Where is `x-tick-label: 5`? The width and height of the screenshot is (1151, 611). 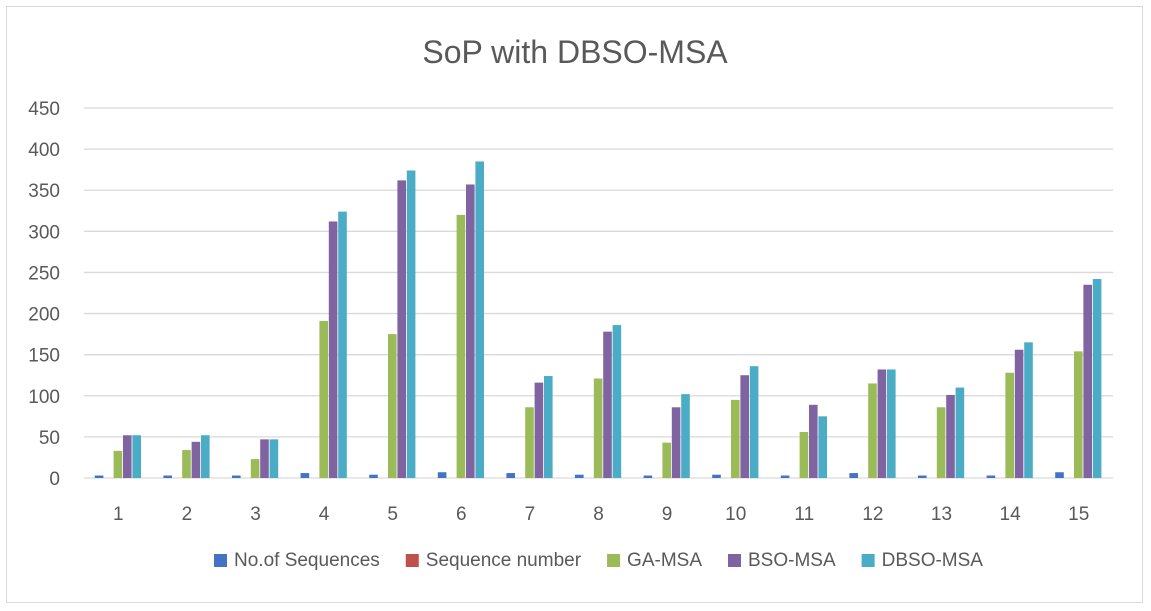
x-tick-label: 5 is located at coordinates (392, 514).